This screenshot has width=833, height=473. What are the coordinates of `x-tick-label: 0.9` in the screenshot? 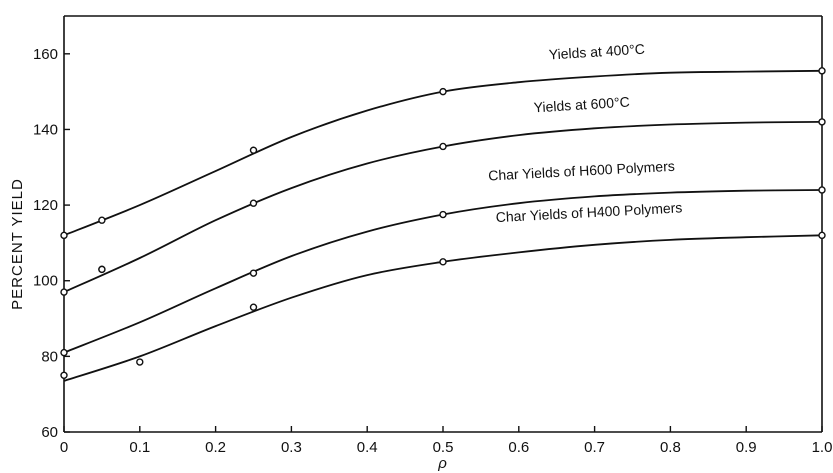 It's located at (746, 447).